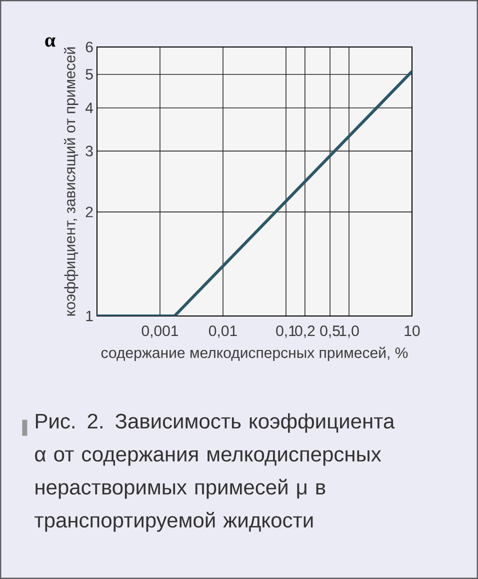 Image resolution: width=478 pixels, height=579 pixels. I want to click on y-tick-label: 2, so click(89, 212).